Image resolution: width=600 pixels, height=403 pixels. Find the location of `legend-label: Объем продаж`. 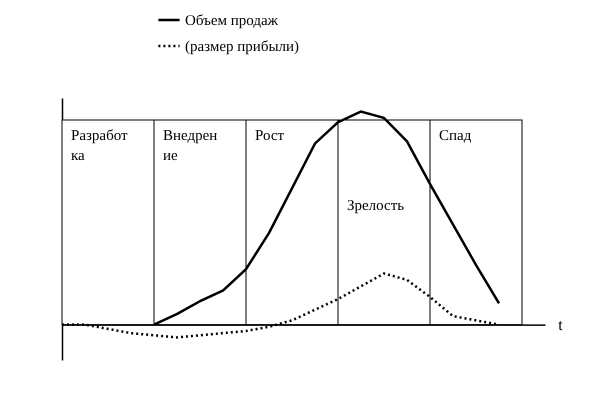

legend-label: Объем продаж is located at coordinates (232, 21).